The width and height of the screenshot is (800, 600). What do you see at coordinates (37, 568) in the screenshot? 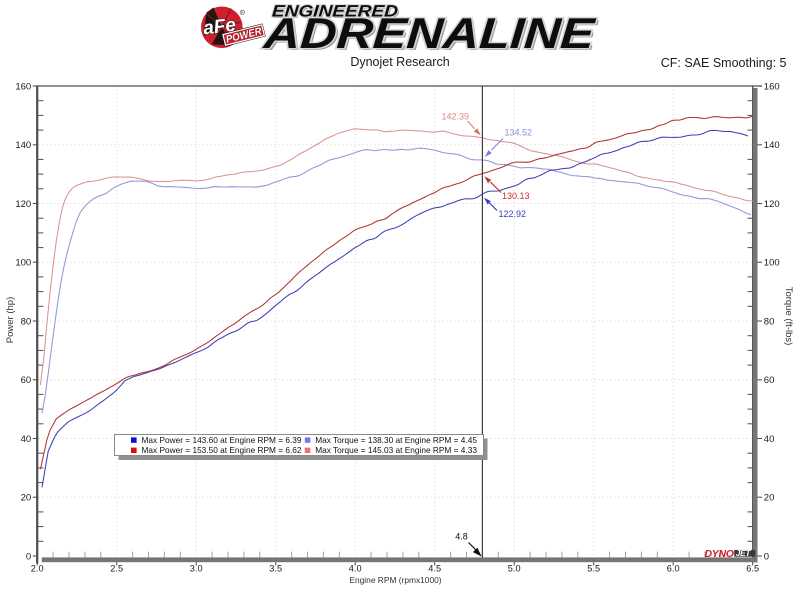
I see `svg-text: 2.0` at bounding box center [37, 568].